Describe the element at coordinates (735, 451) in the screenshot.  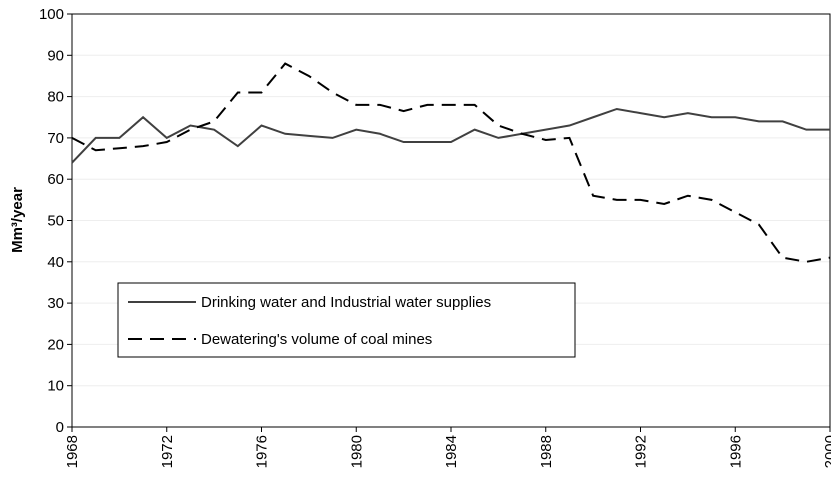
I see `x-tick-label: 1996` at that location.